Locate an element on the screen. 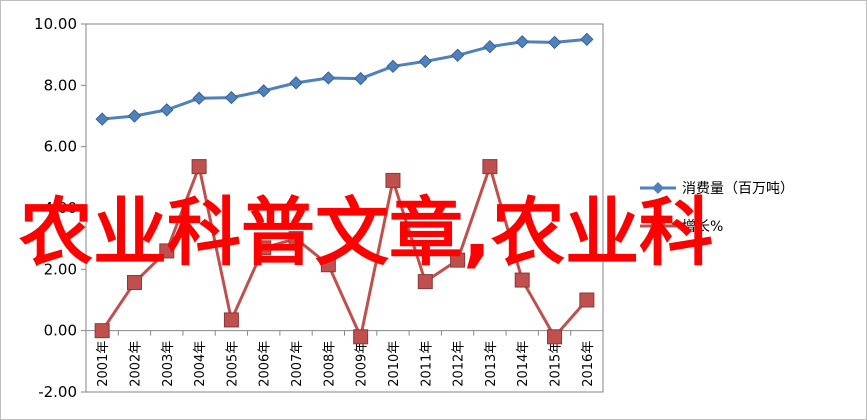 The image size is (867, 420). x-tick-label: 2012年 is located at coordinates (459, 364).